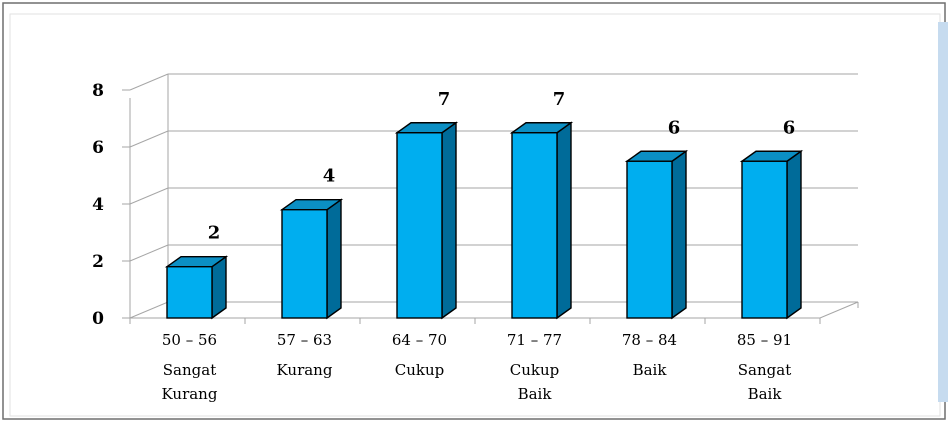  What do you see at coordinates (534, 340) in the screenshot?
I see `x-category-range: 71 – 77` at bounding box center [534, 340].